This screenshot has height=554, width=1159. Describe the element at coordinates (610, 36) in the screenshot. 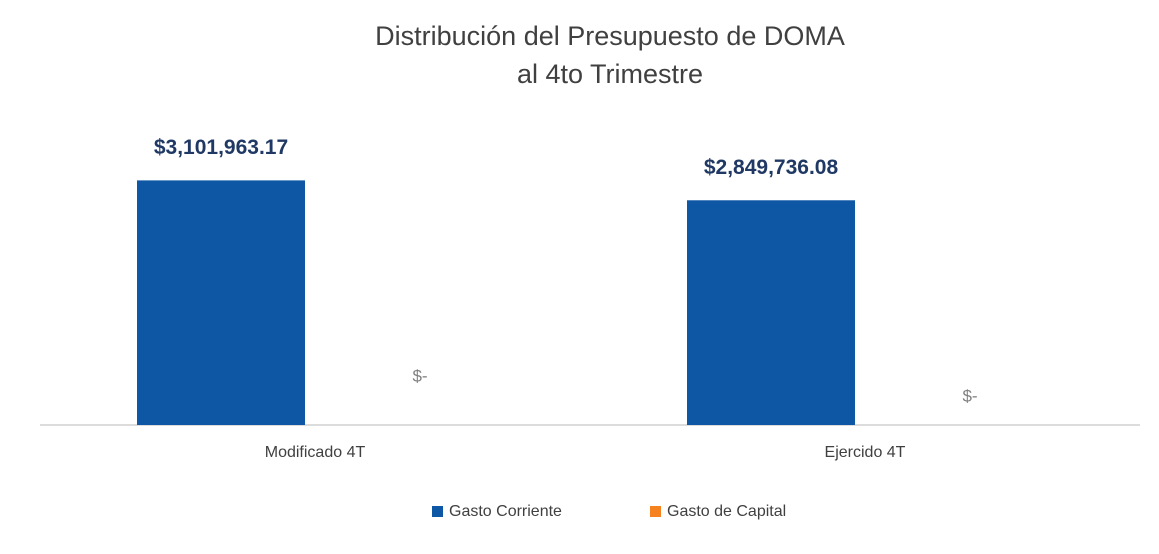

I see `chart-title: Distribución del Presupuesto de DOMA` at that location.